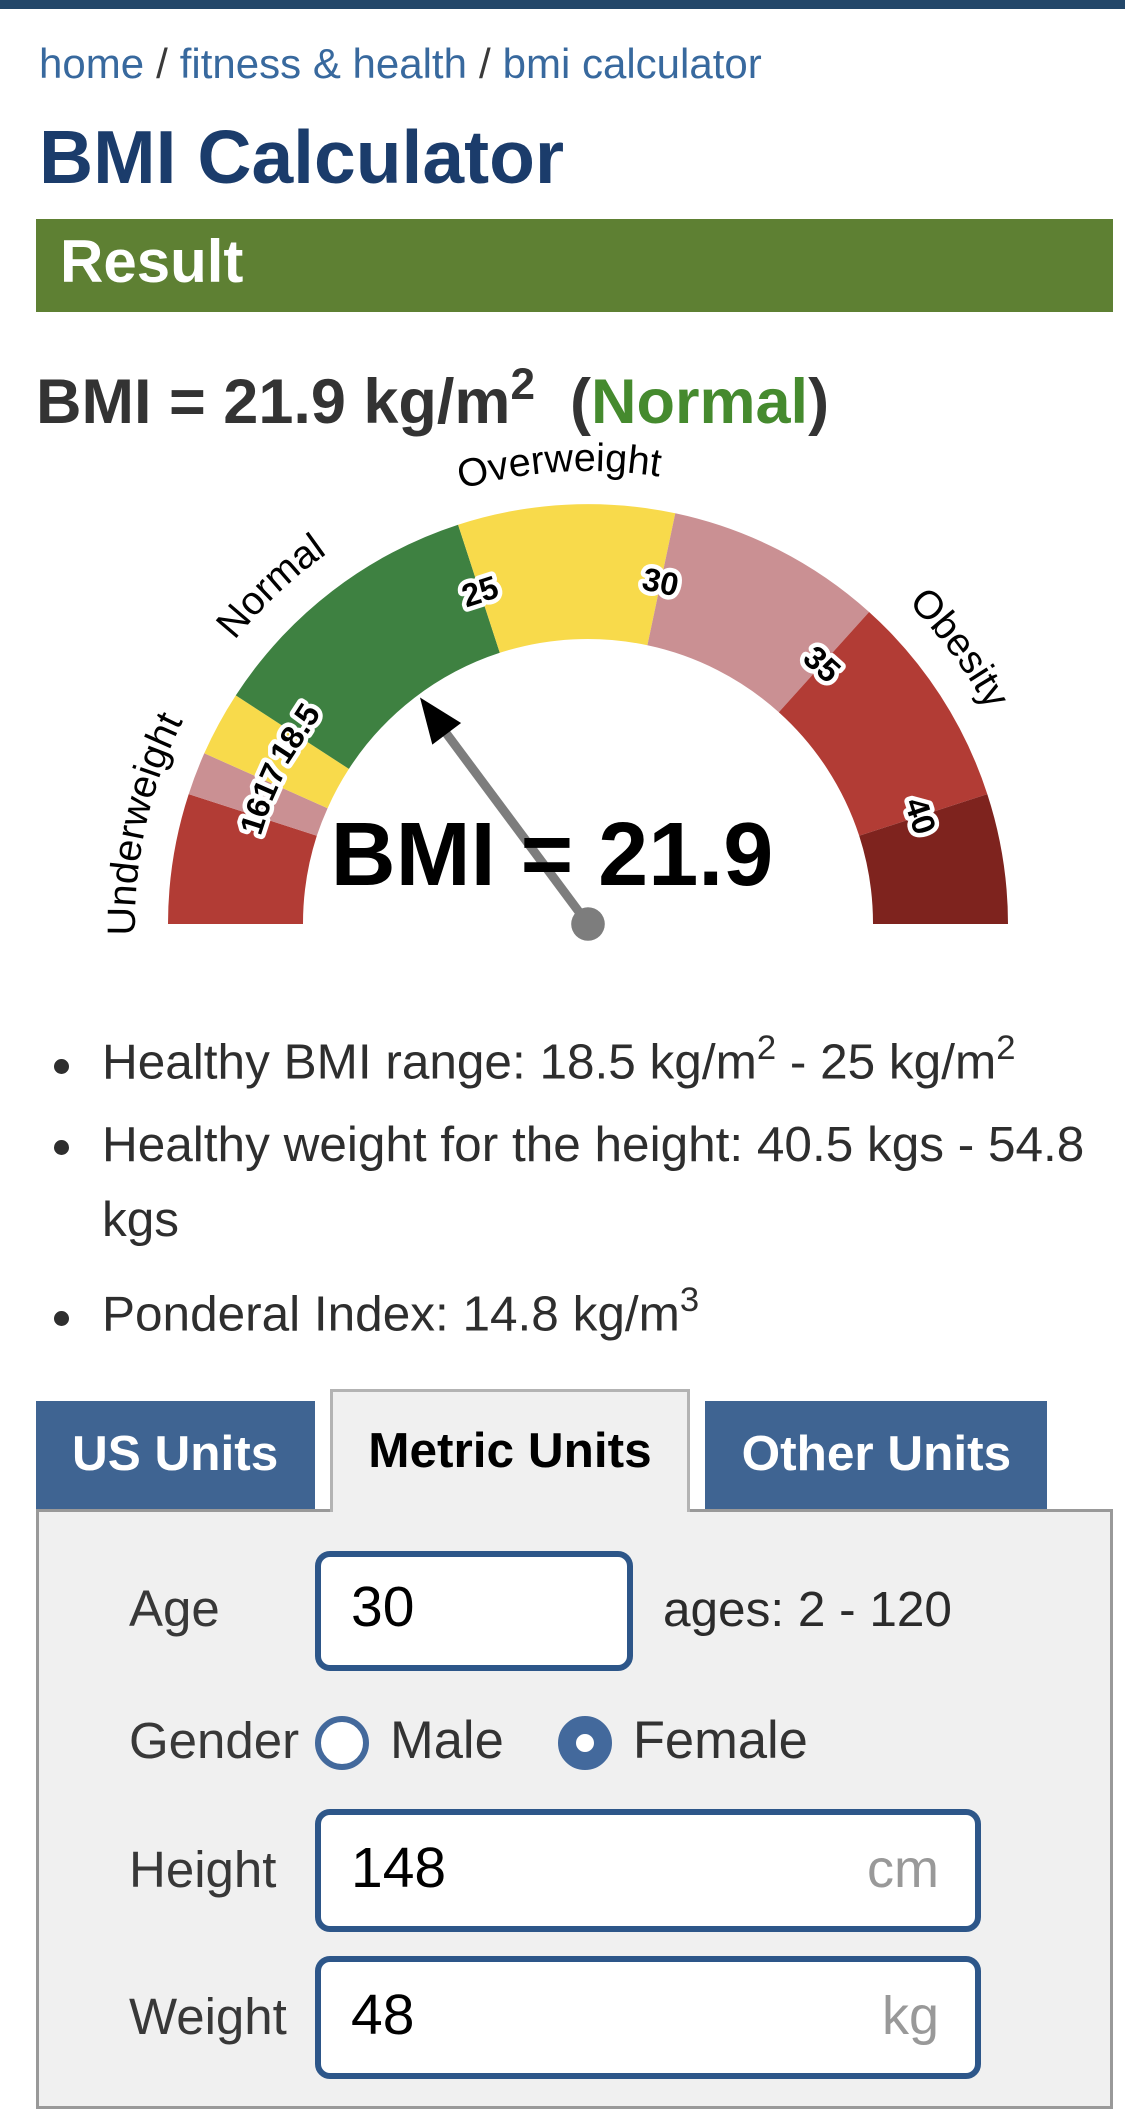 Image resolution: width=1125 pixels, height=2109 pixels. I want to click on height-row: Height 148 cm, so click(619, 1870).